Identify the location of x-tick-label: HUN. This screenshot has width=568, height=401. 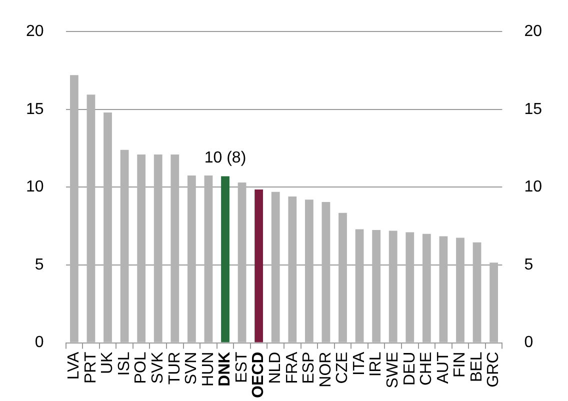
(208, 369).